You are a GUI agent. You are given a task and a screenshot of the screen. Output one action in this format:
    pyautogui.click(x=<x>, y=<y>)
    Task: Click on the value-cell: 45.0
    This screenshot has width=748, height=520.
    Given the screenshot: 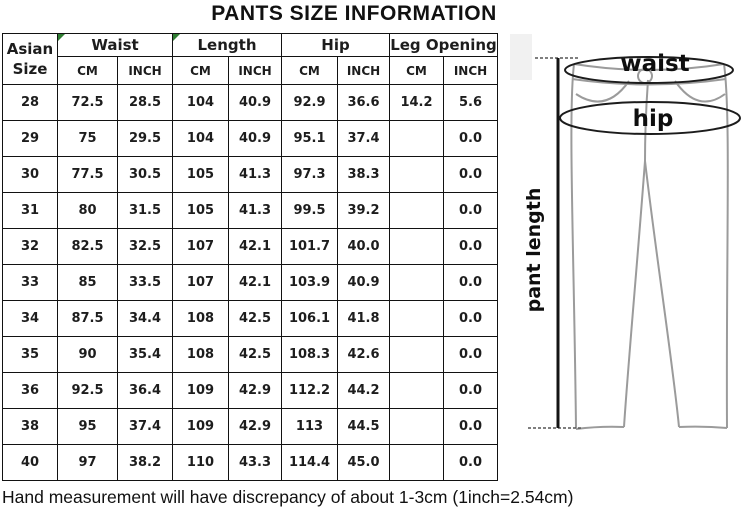 What is the action you would take?
    pyautogui.click(x=363, y=462)
    